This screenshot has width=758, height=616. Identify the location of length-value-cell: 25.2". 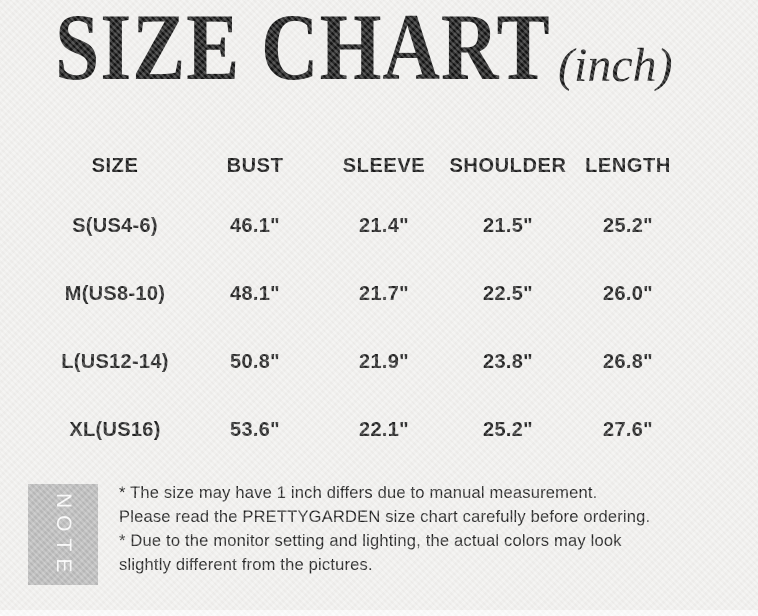
(628, 225).